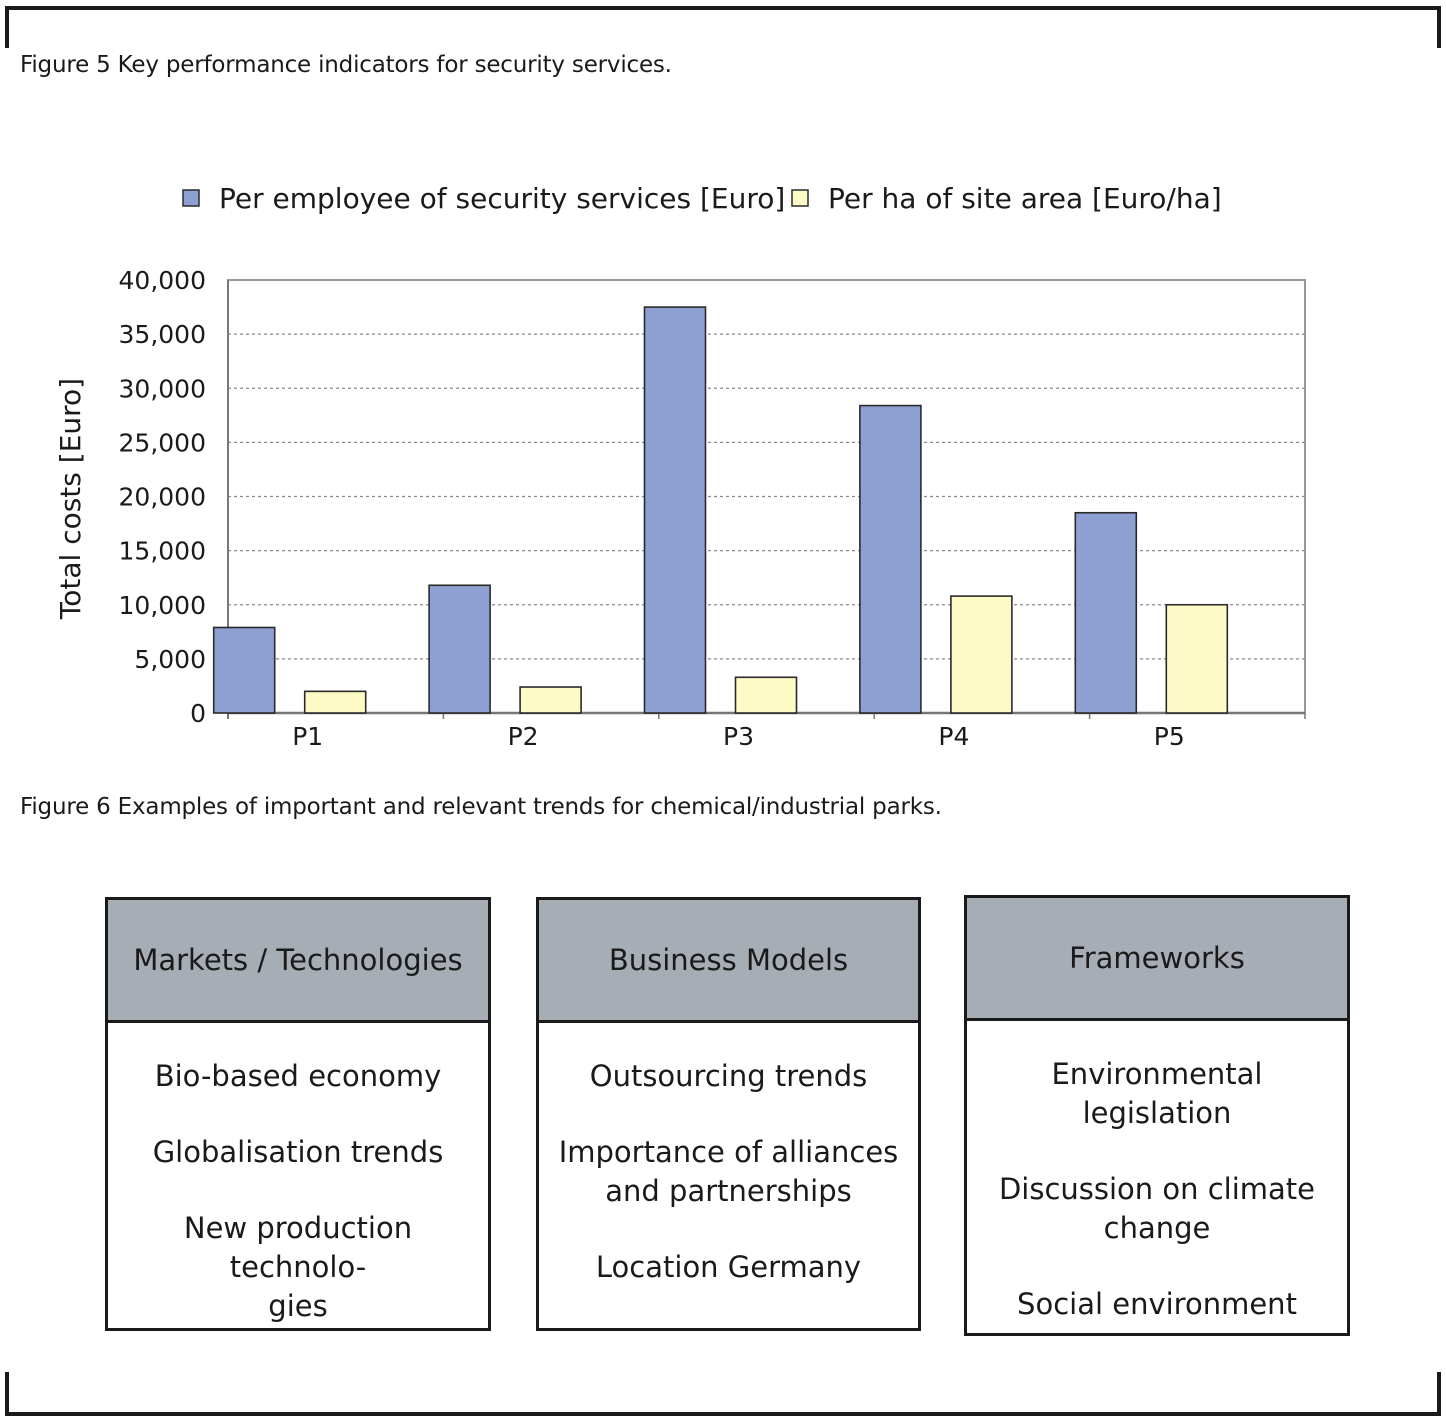  I want to click on frame-bottom-left-tick, so click(7, 1394).